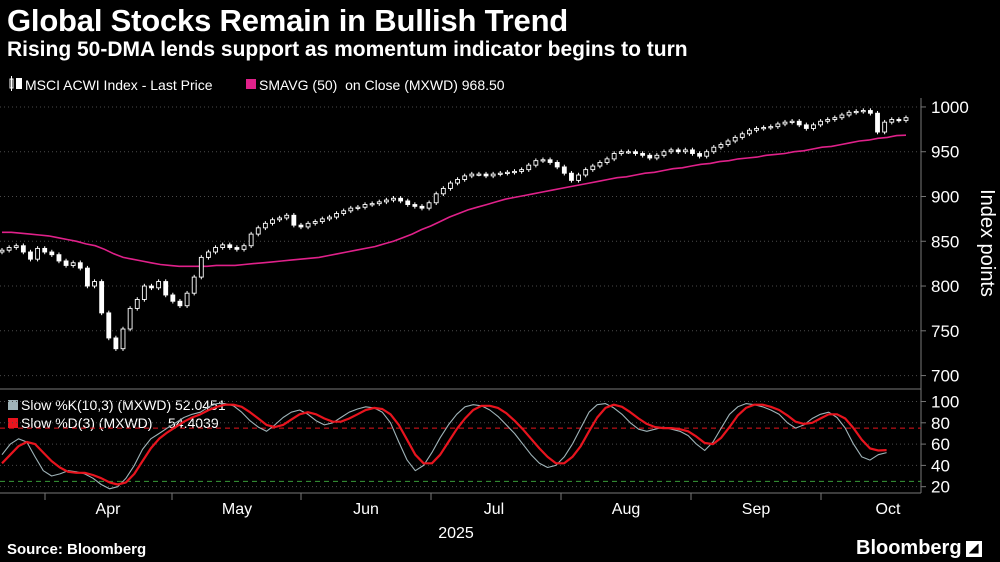 The width and height of the screenshot is (1000, 562). Describe the element at coordinates (494, 509) in the screenshot. I see `x-tick-label: Jul` at that location.